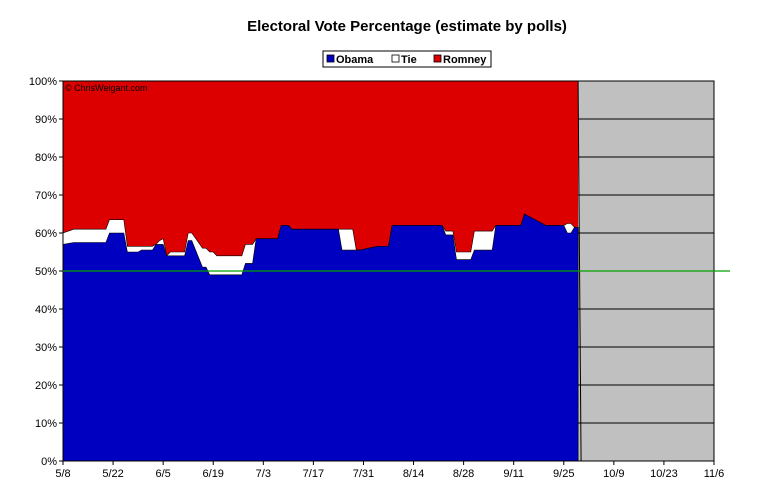 The width and height of the screenshot is (760, 499). I want to click on y-tick-label: 60%, so click(46, 234).